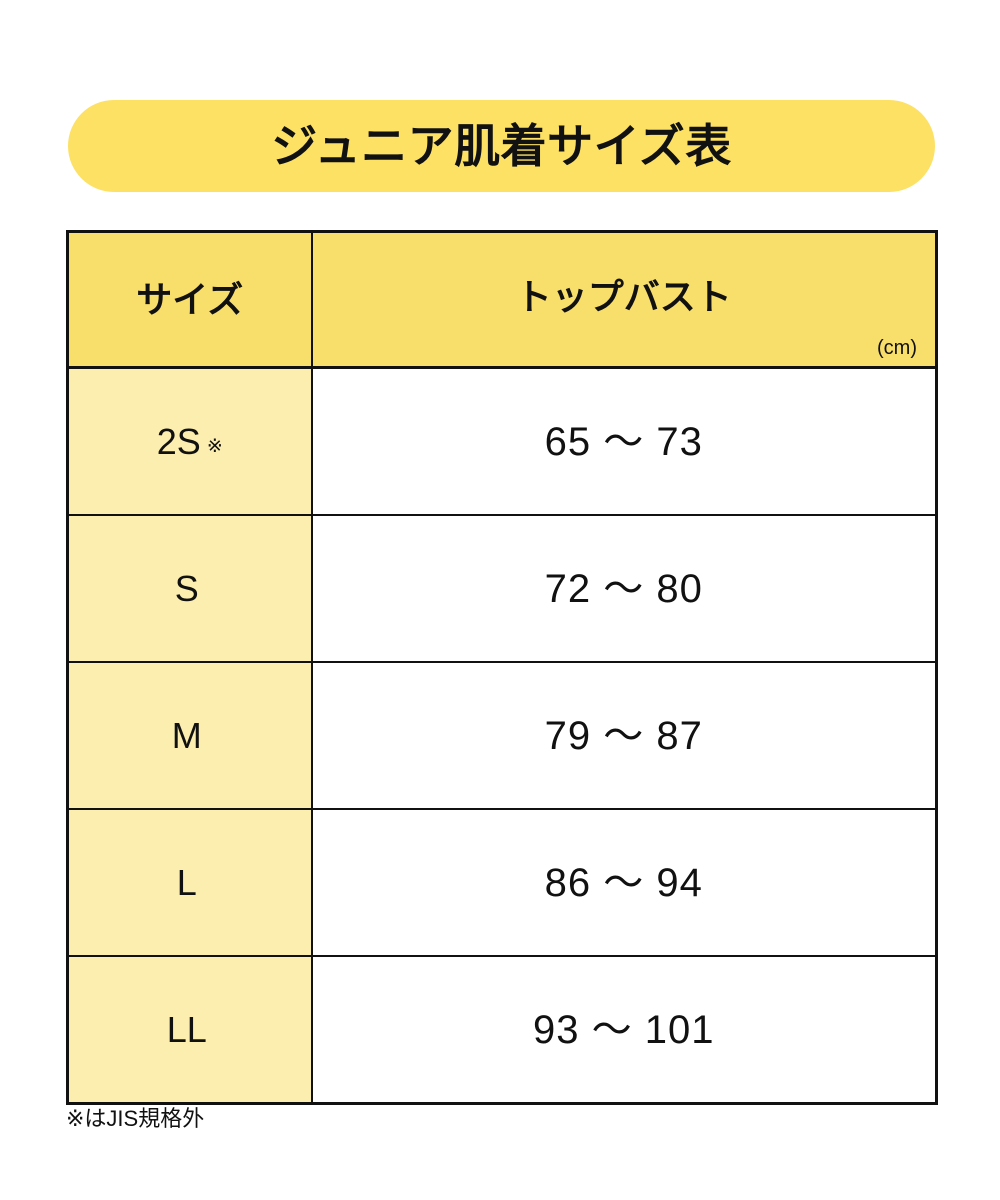 The image size is (1000, 1200). What do you see at coordinates (186, 588) in the screenshot?
I see `size-value: S` at bounding box center [186, 588].